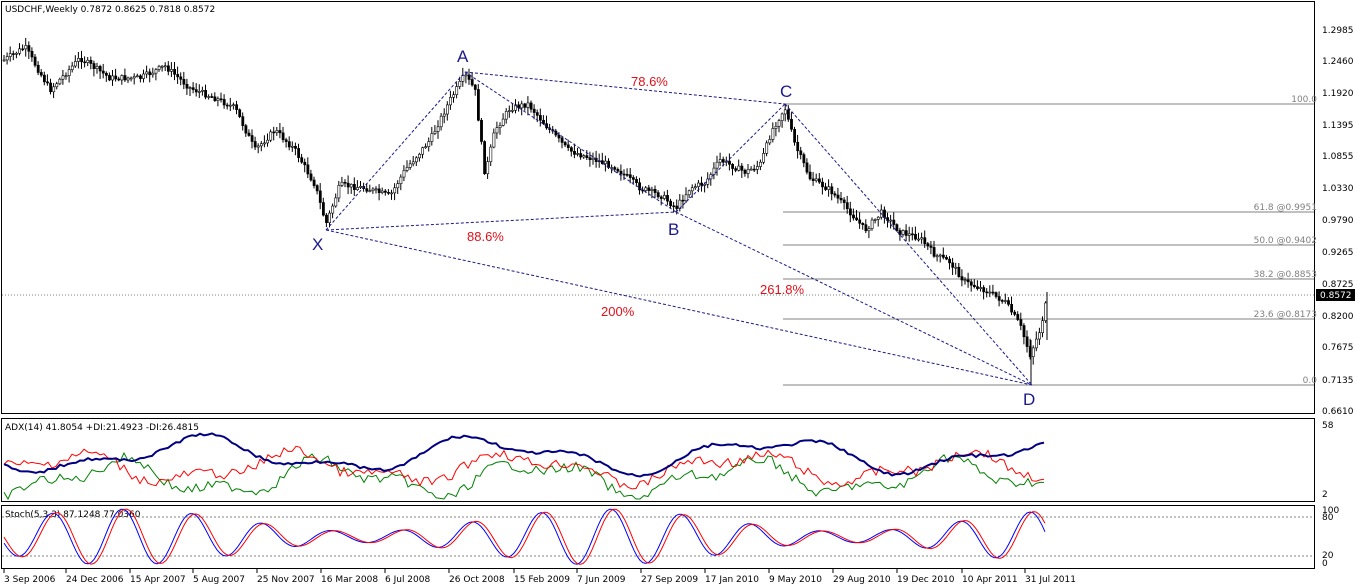 This screenshot has height=586, width=1356. I want to click on time-tick-label: 17 Jan 2010, so click(732, 580).